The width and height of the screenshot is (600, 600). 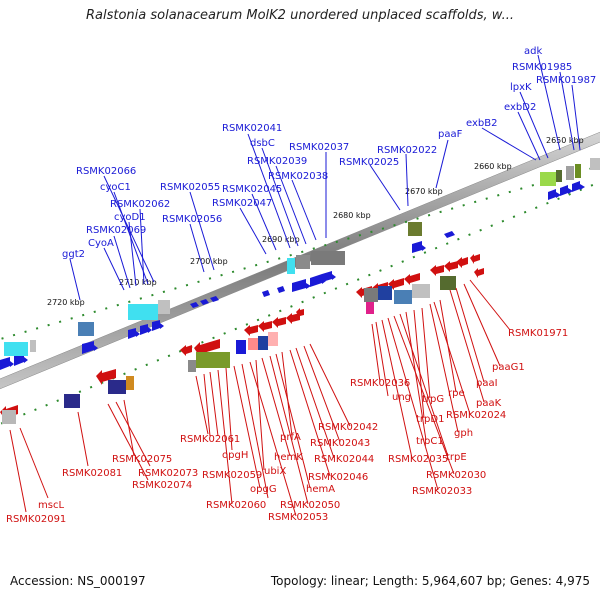 I want to click on gene-label: RSMK02056, so click(x=192, y=219).